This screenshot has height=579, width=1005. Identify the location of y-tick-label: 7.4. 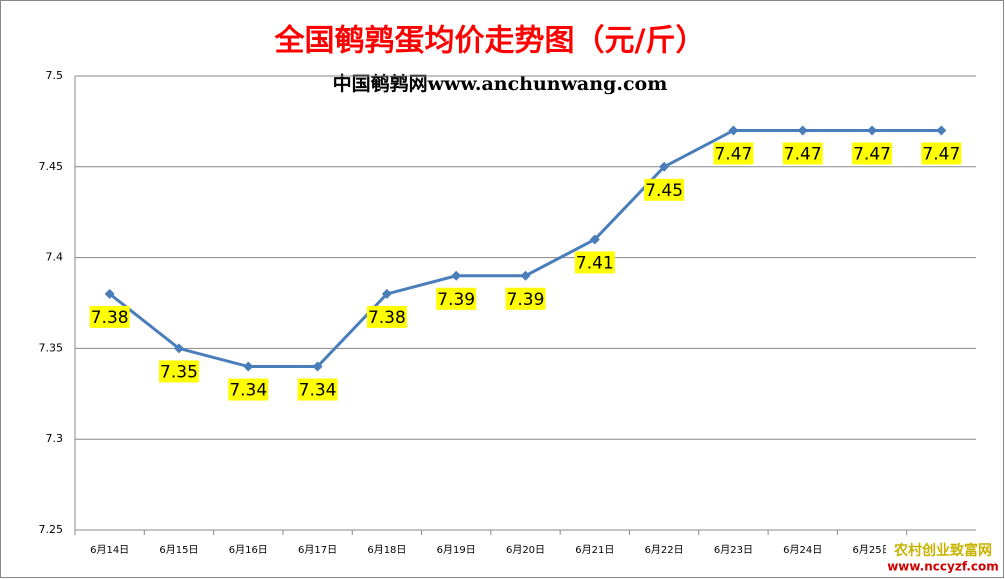
(55, 257).